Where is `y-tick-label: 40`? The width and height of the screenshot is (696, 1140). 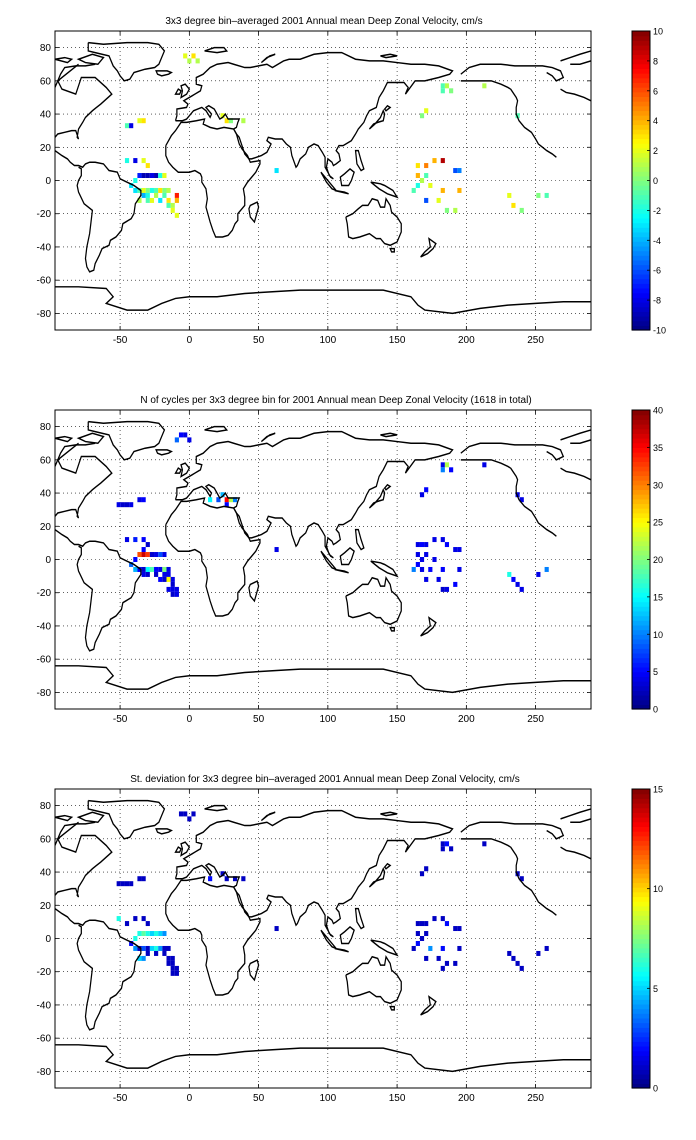
y-tick-label: 40 is located at coordinates (46, 494).